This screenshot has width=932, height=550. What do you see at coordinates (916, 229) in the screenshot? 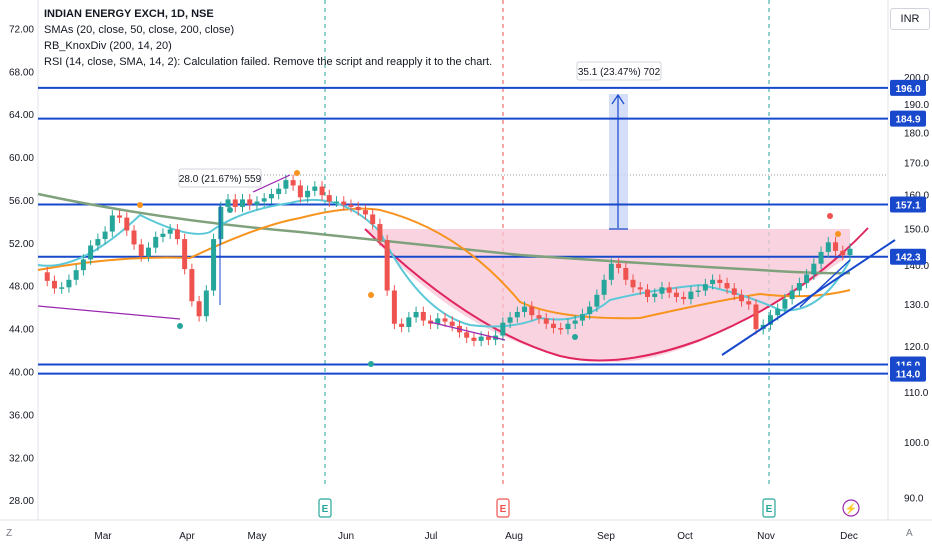
I see `right-axis-tick: 150.0` at bounding box center [916, 229].